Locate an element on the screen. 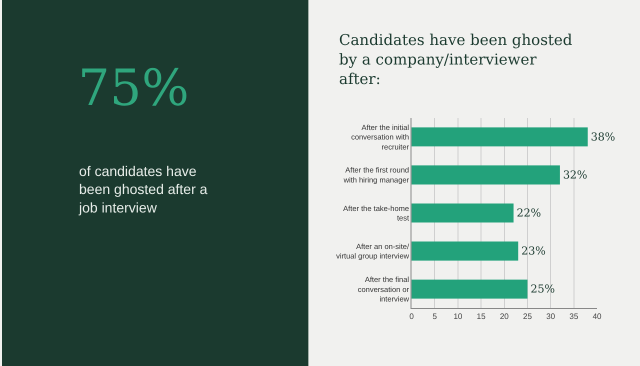 The height and width of the screenshot is (366, 640). x-tick-label: 35 is located at coordinates (574, 316).